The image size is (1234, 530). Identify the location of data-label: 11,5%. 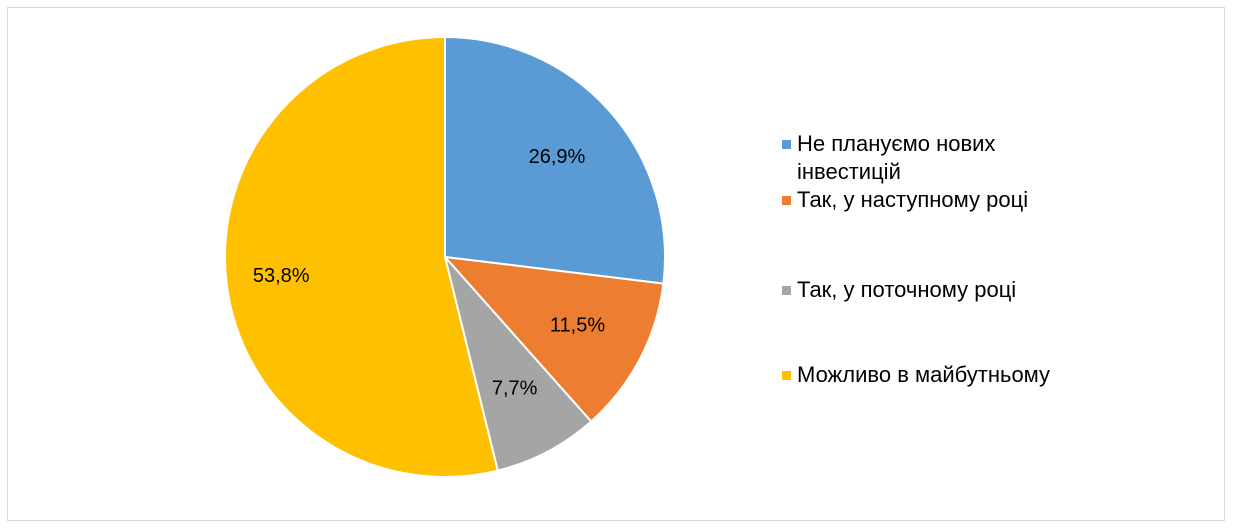
(577, 326).